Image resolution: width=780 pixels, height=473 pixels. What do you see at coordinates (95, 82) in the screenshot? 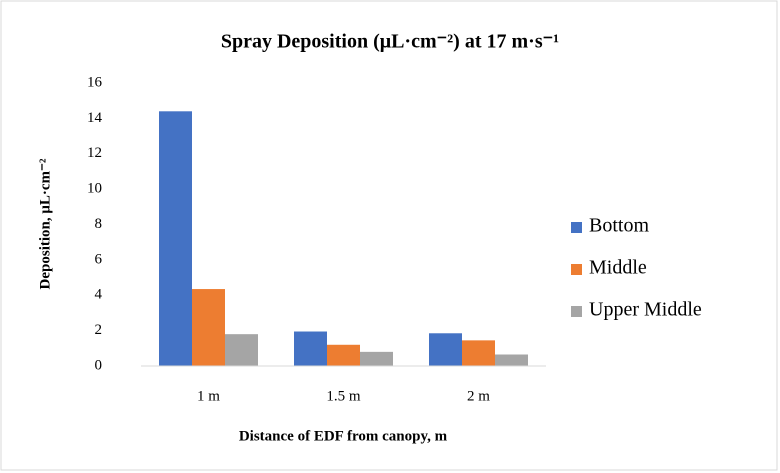
I see `y-tick-label: 16` at bounding box center [95, 82].